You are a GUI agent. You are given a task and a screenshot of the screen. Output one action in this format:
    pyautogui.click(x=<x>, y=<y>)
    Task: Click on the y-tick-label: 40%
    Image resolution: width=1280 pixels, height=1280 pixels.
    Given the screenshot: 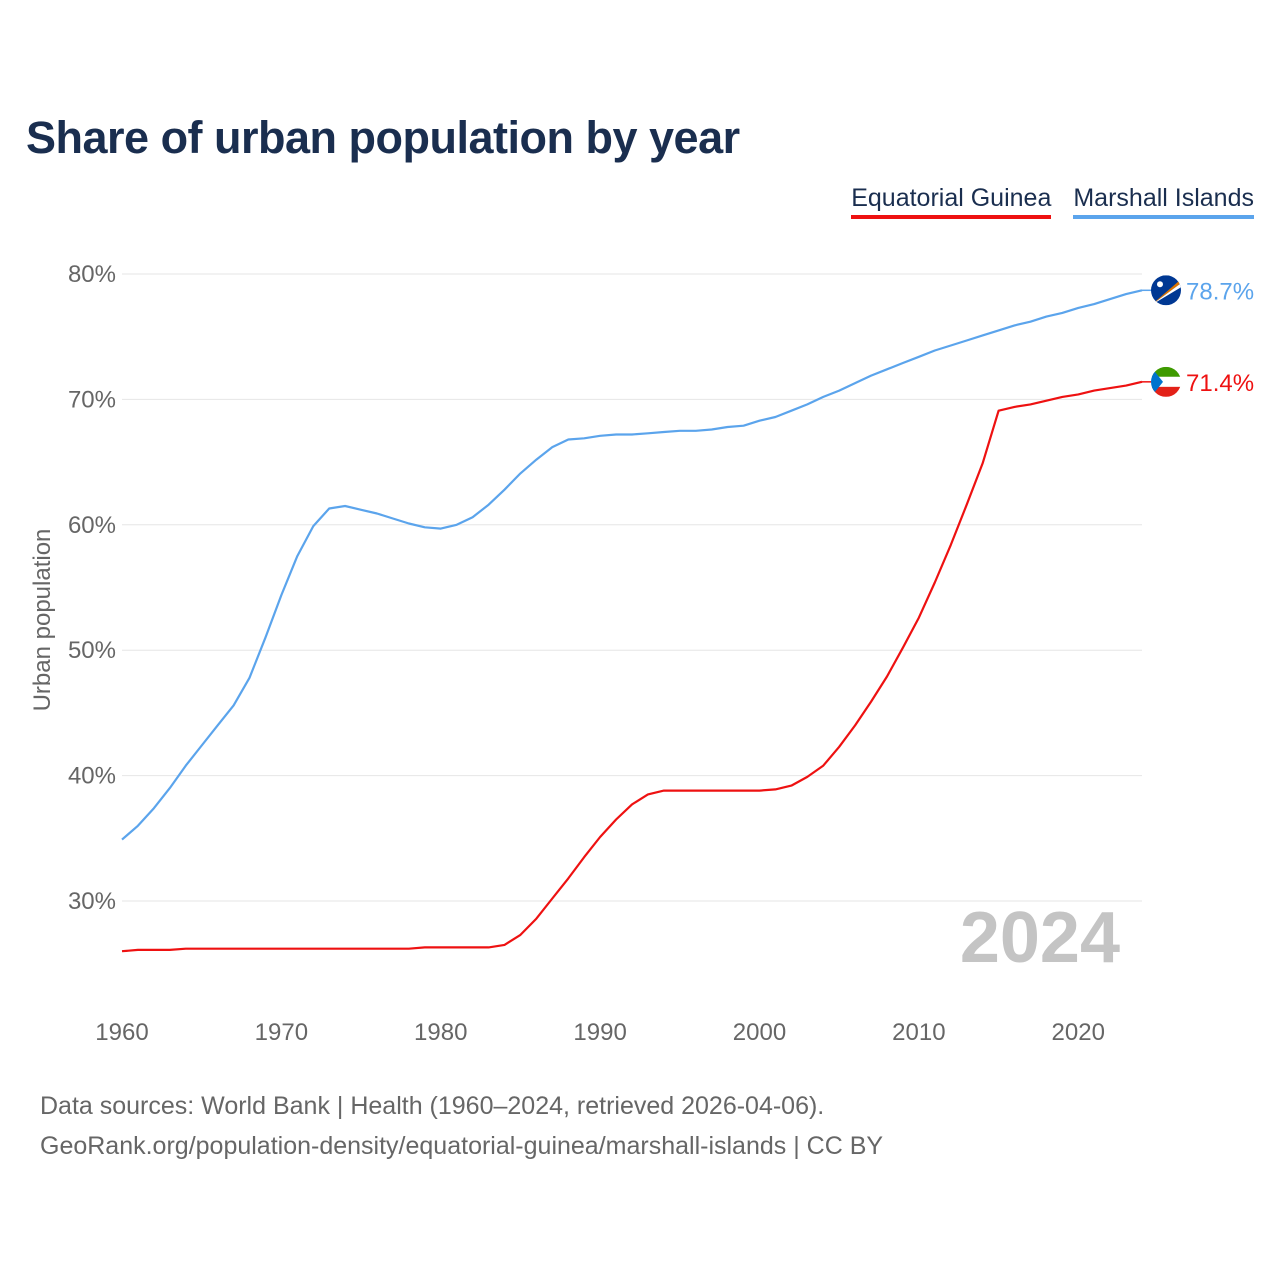 What is the action you would take?
    pyautogui.click(x=92, y=776)
    